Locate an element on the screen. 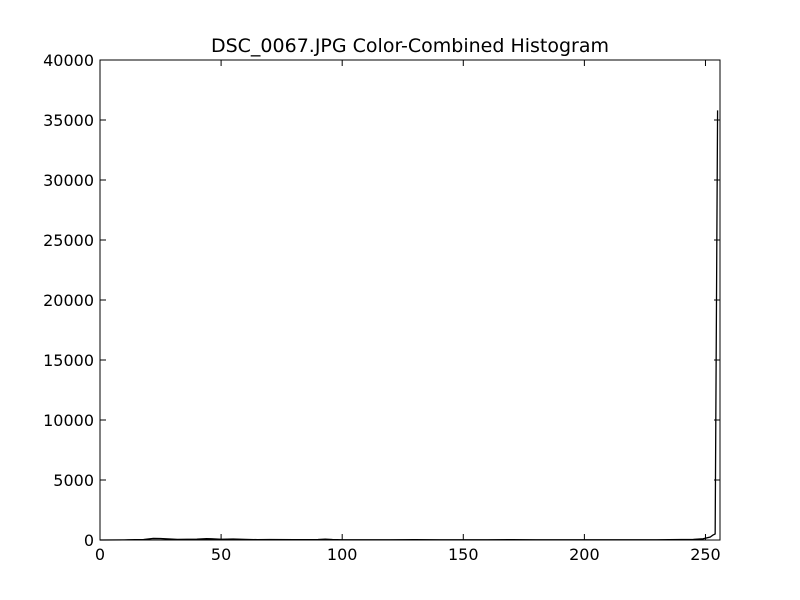  y-tick-label: 35000 is located at coordinates (68, 120).